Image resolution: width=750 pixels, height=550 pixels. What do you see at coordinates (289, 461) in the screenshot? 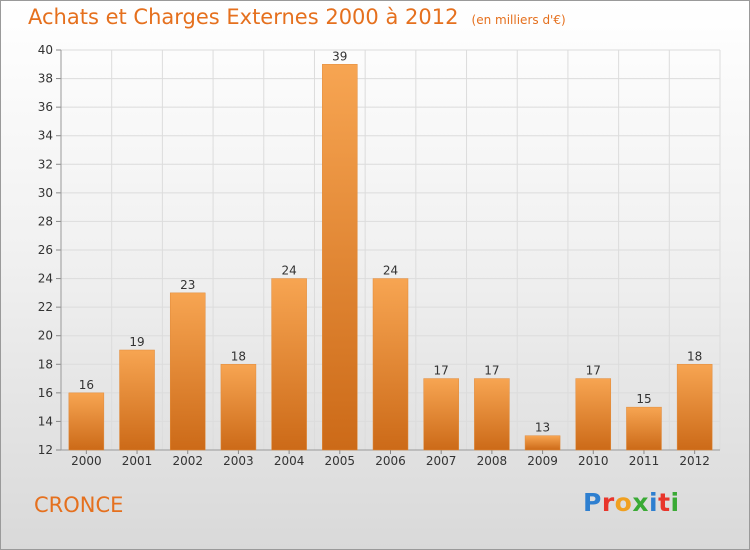
I see `x-tick-label: 2004` at bounding box center [289, 461].